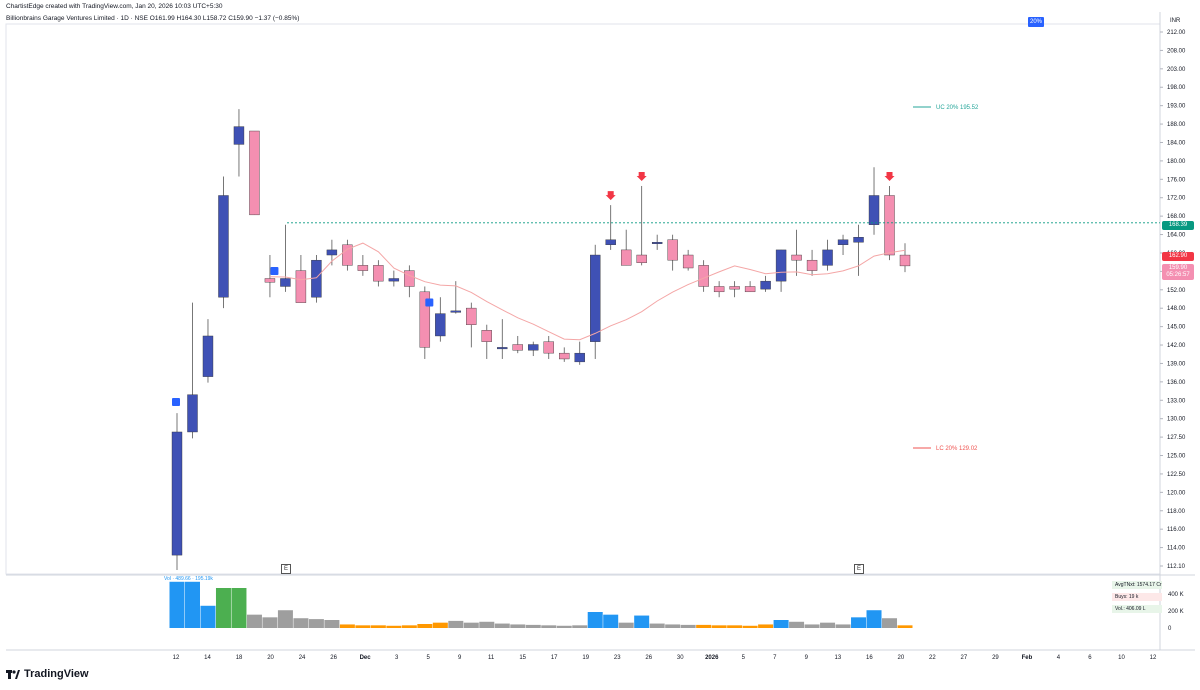  What do you see at coordinates (1178, 275) in the screenshot?
I see `countdown-timer: 05:26:57` at bounding box center [1178, 275].